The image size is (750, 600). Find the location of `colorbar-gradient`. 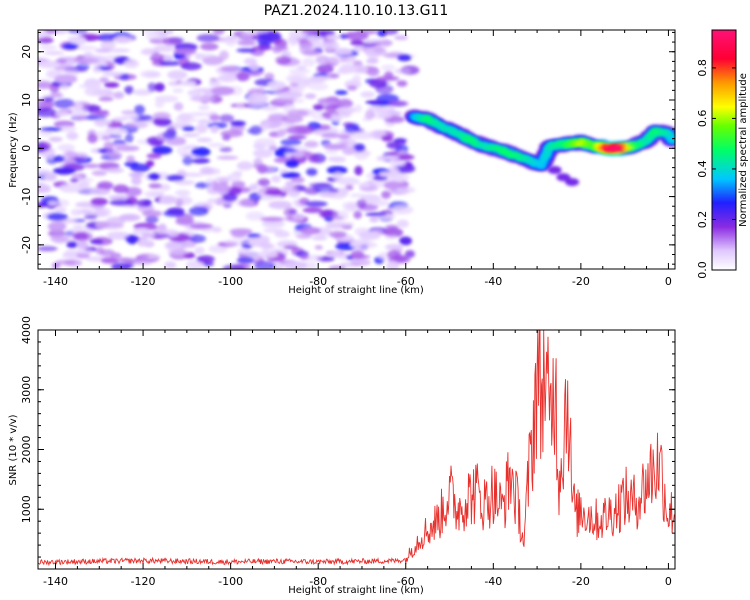

colorbar-gradient is located at coordinates (724, 150).